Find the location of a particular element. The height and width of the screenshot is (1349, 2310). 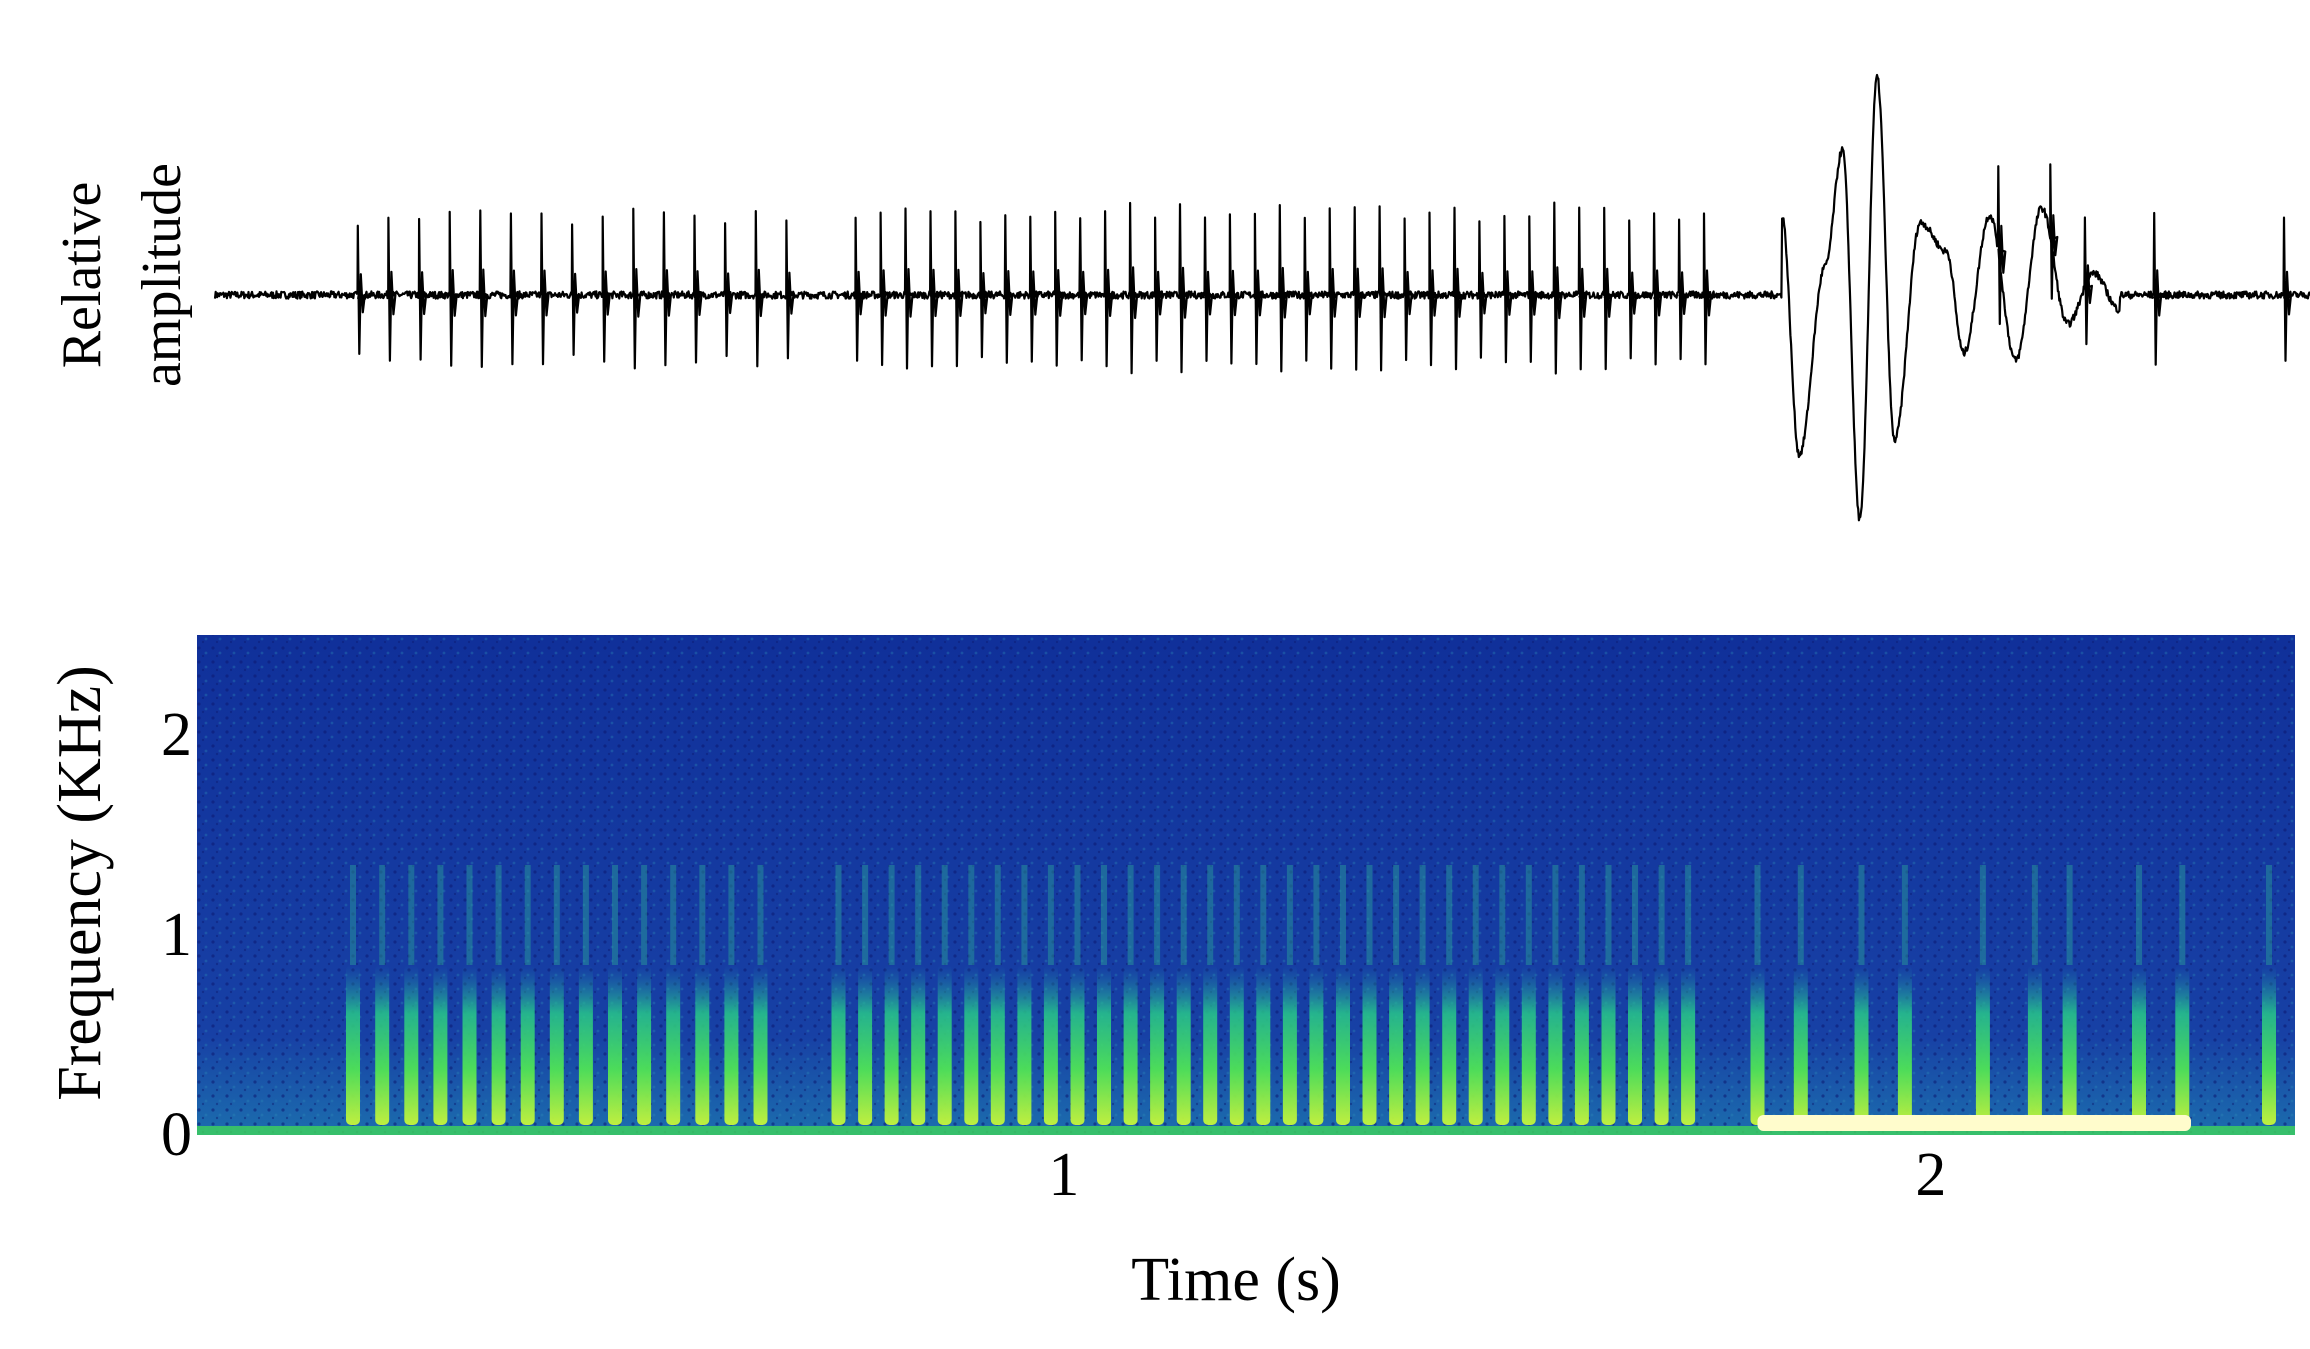

spectrogram-ylabel: Frequency (KHz) is located at coordinates (80, 883).